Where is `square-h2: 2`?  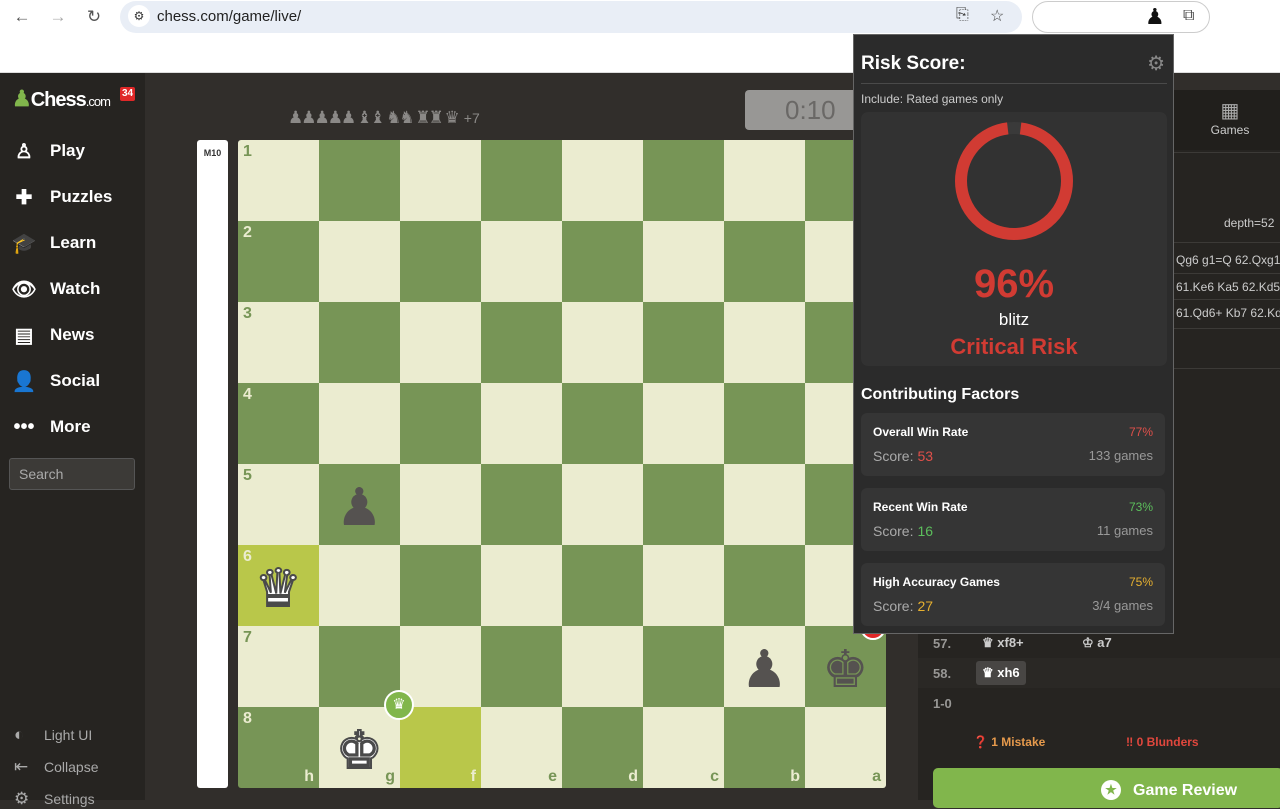 square-h2: 2 is located at coordinates (278, 261).